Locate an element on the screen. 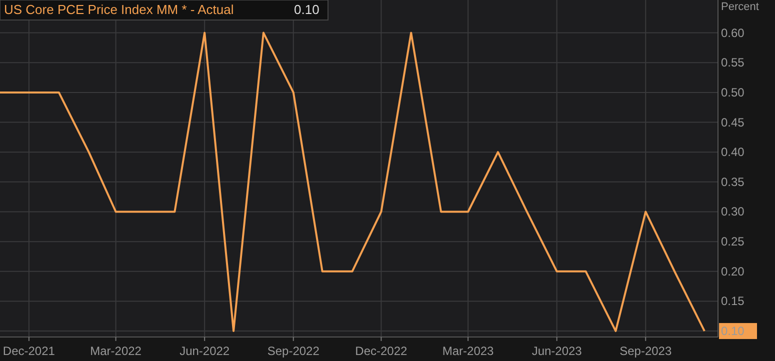 The image size is (775, 361). y-tick-label: 0.45 is located at coordinates (733, 122).